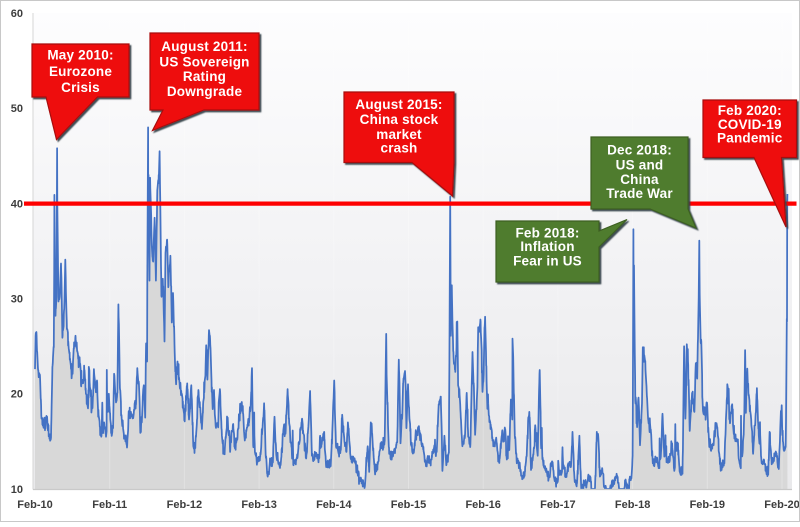 The height and width of the screenshot is (527, 800). What do you see at coordinates (482, 505) in the screenshot?
I see `svg-text: Feb-16` at bounding box center [482, 505].